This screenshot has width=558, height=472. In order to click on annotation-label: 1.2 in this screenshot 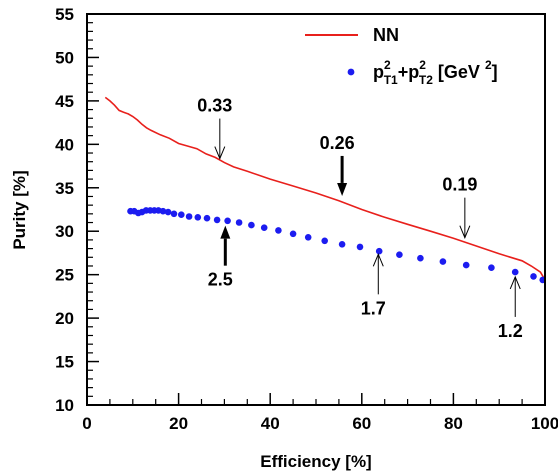, I will do `click(510, 331)`.